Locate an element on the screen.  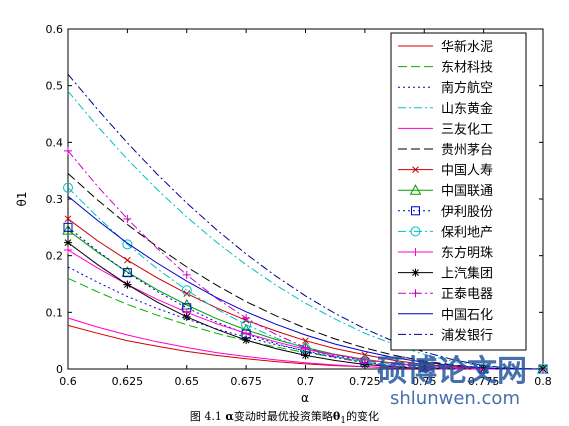
legend-entry: 上汽集团 is located at coordinates (445, 274).